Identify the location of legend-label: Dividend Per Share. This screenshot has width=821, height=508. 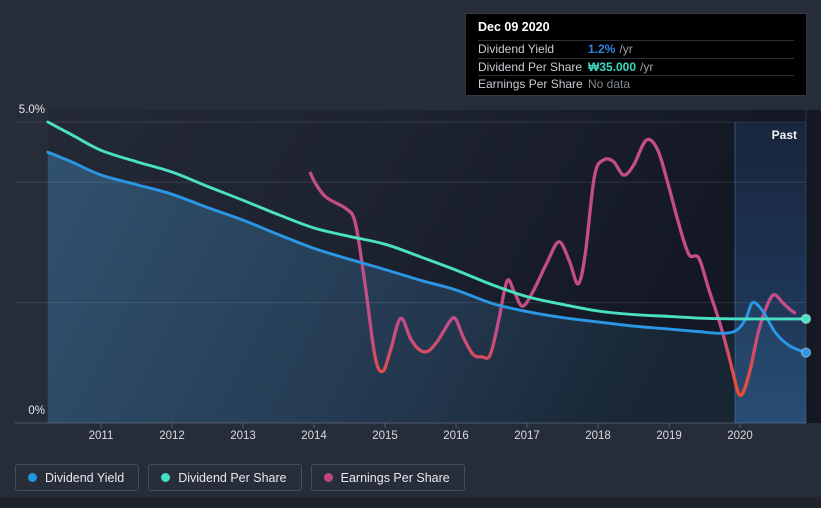
(232, 477).